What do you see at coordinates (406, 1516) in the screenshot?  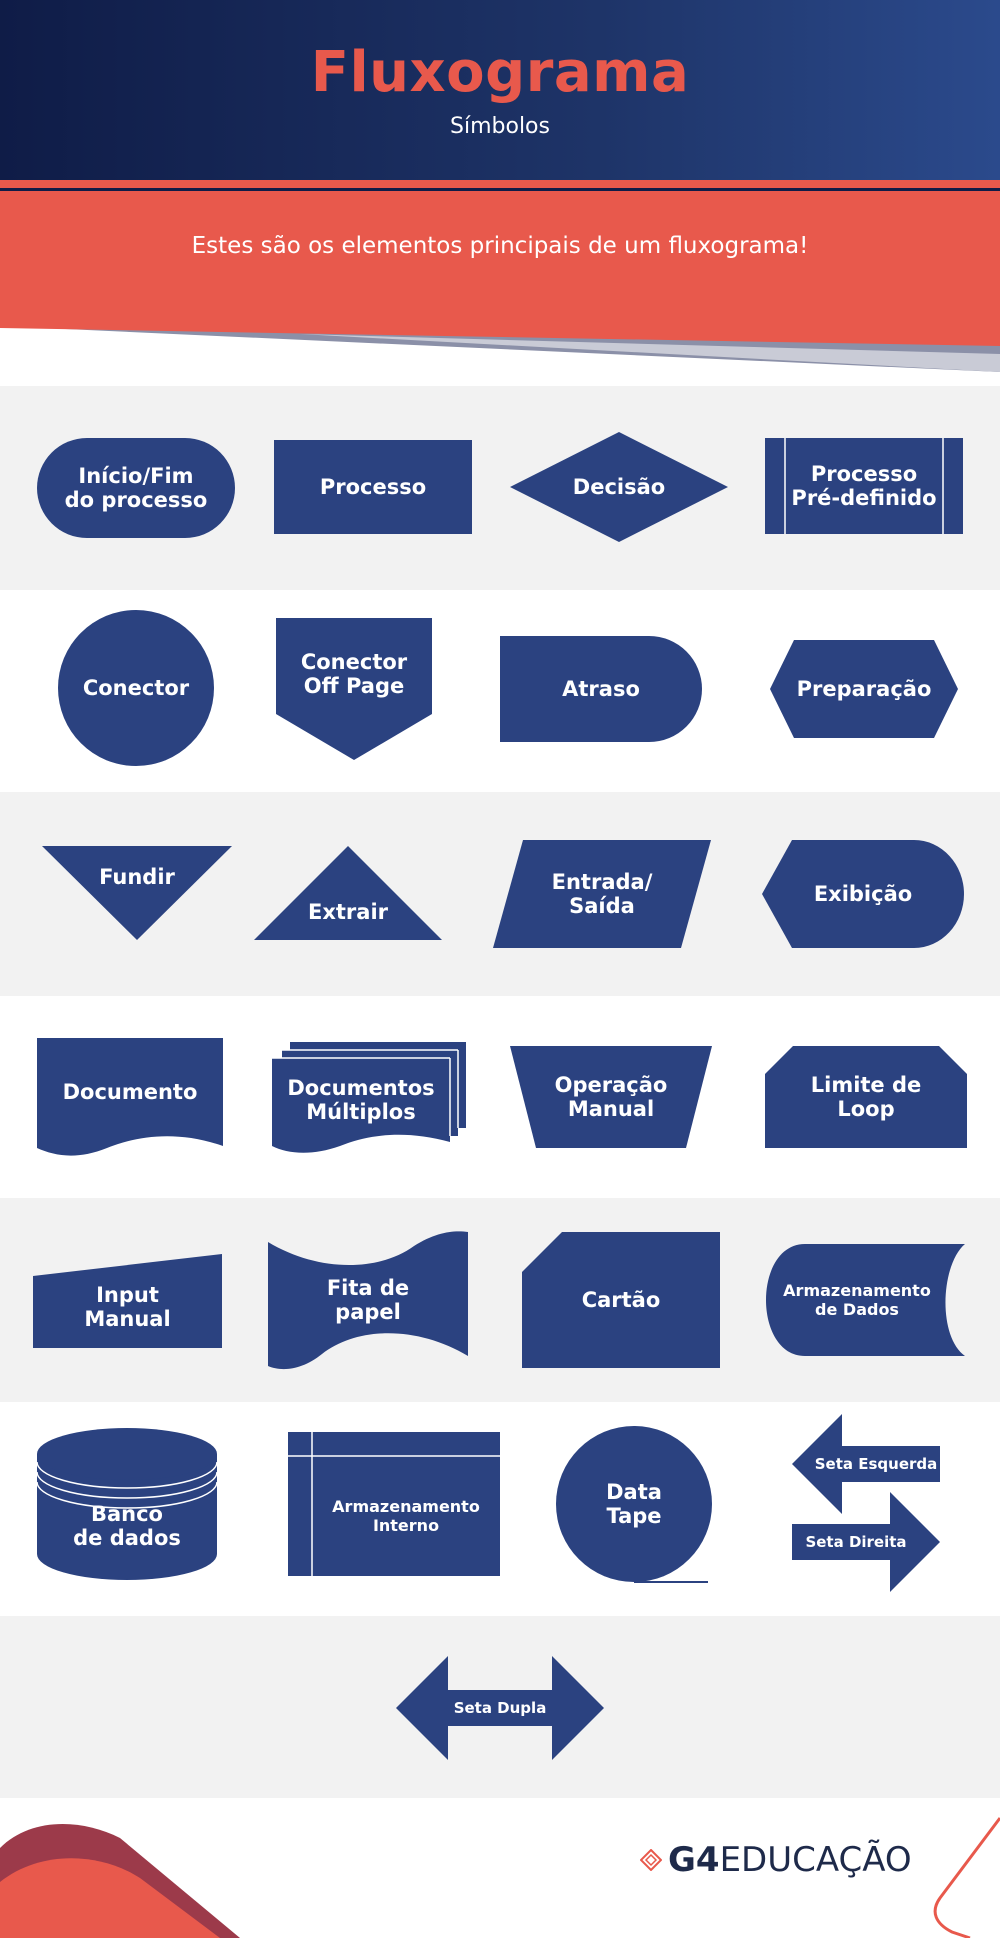 I see `symbol-armazenamento-interno-label: Armazenamento Interno` at bounding box center [406, 1516].